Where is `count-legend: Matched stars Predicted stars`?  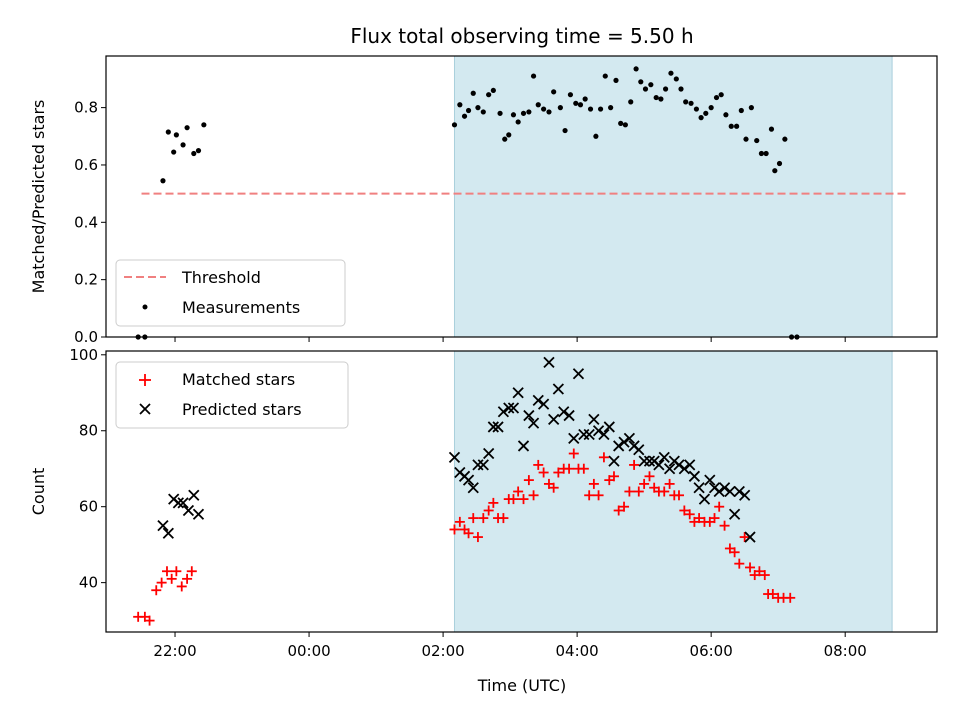 count-legend: Matched stars Predicted stars is located at coordinates (232, 395).